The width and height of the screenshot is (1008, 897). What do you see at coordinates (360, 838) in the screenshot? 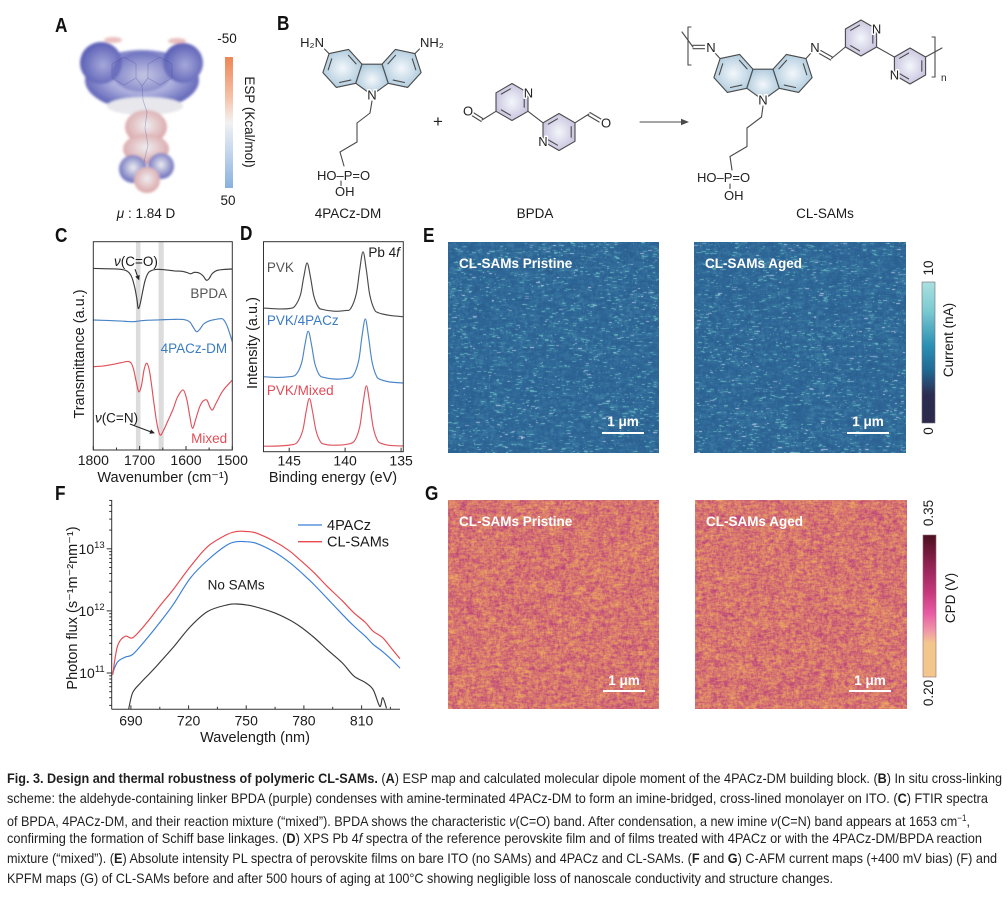
I see `caption-text: f` at bounding box center [360, 838].